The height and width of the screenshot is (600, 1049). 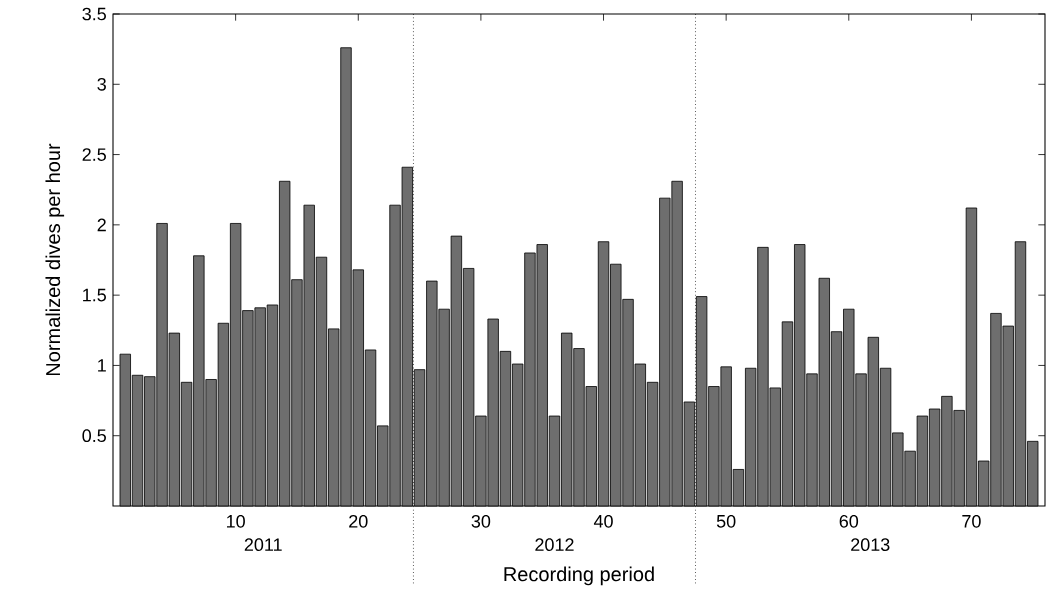 I want to click on text: 2013, so click(x=870, y=544).